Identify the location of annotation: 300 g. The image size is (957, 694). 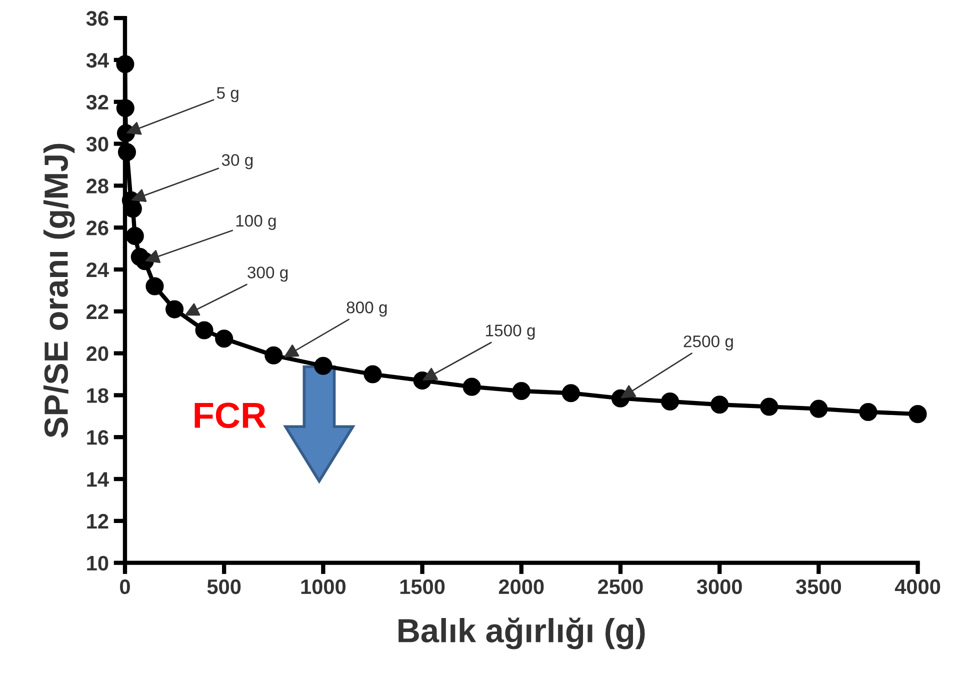
(268, 274).